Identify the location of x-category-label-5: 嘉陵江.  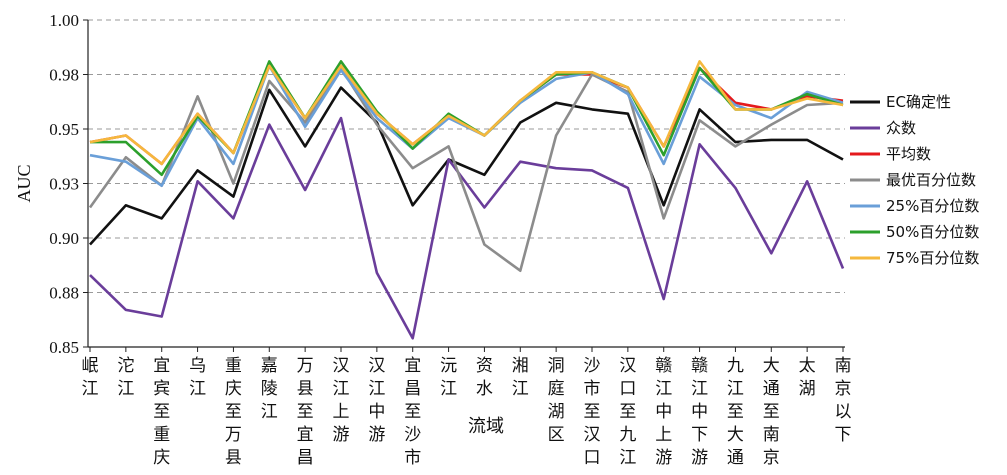
(269, 389).